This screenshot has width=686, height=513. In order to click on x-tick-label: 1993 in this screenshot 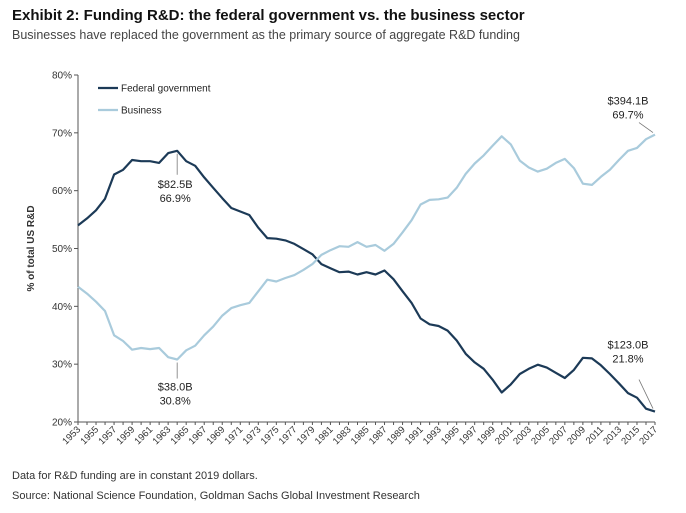, I will do `click(432, 435)`.